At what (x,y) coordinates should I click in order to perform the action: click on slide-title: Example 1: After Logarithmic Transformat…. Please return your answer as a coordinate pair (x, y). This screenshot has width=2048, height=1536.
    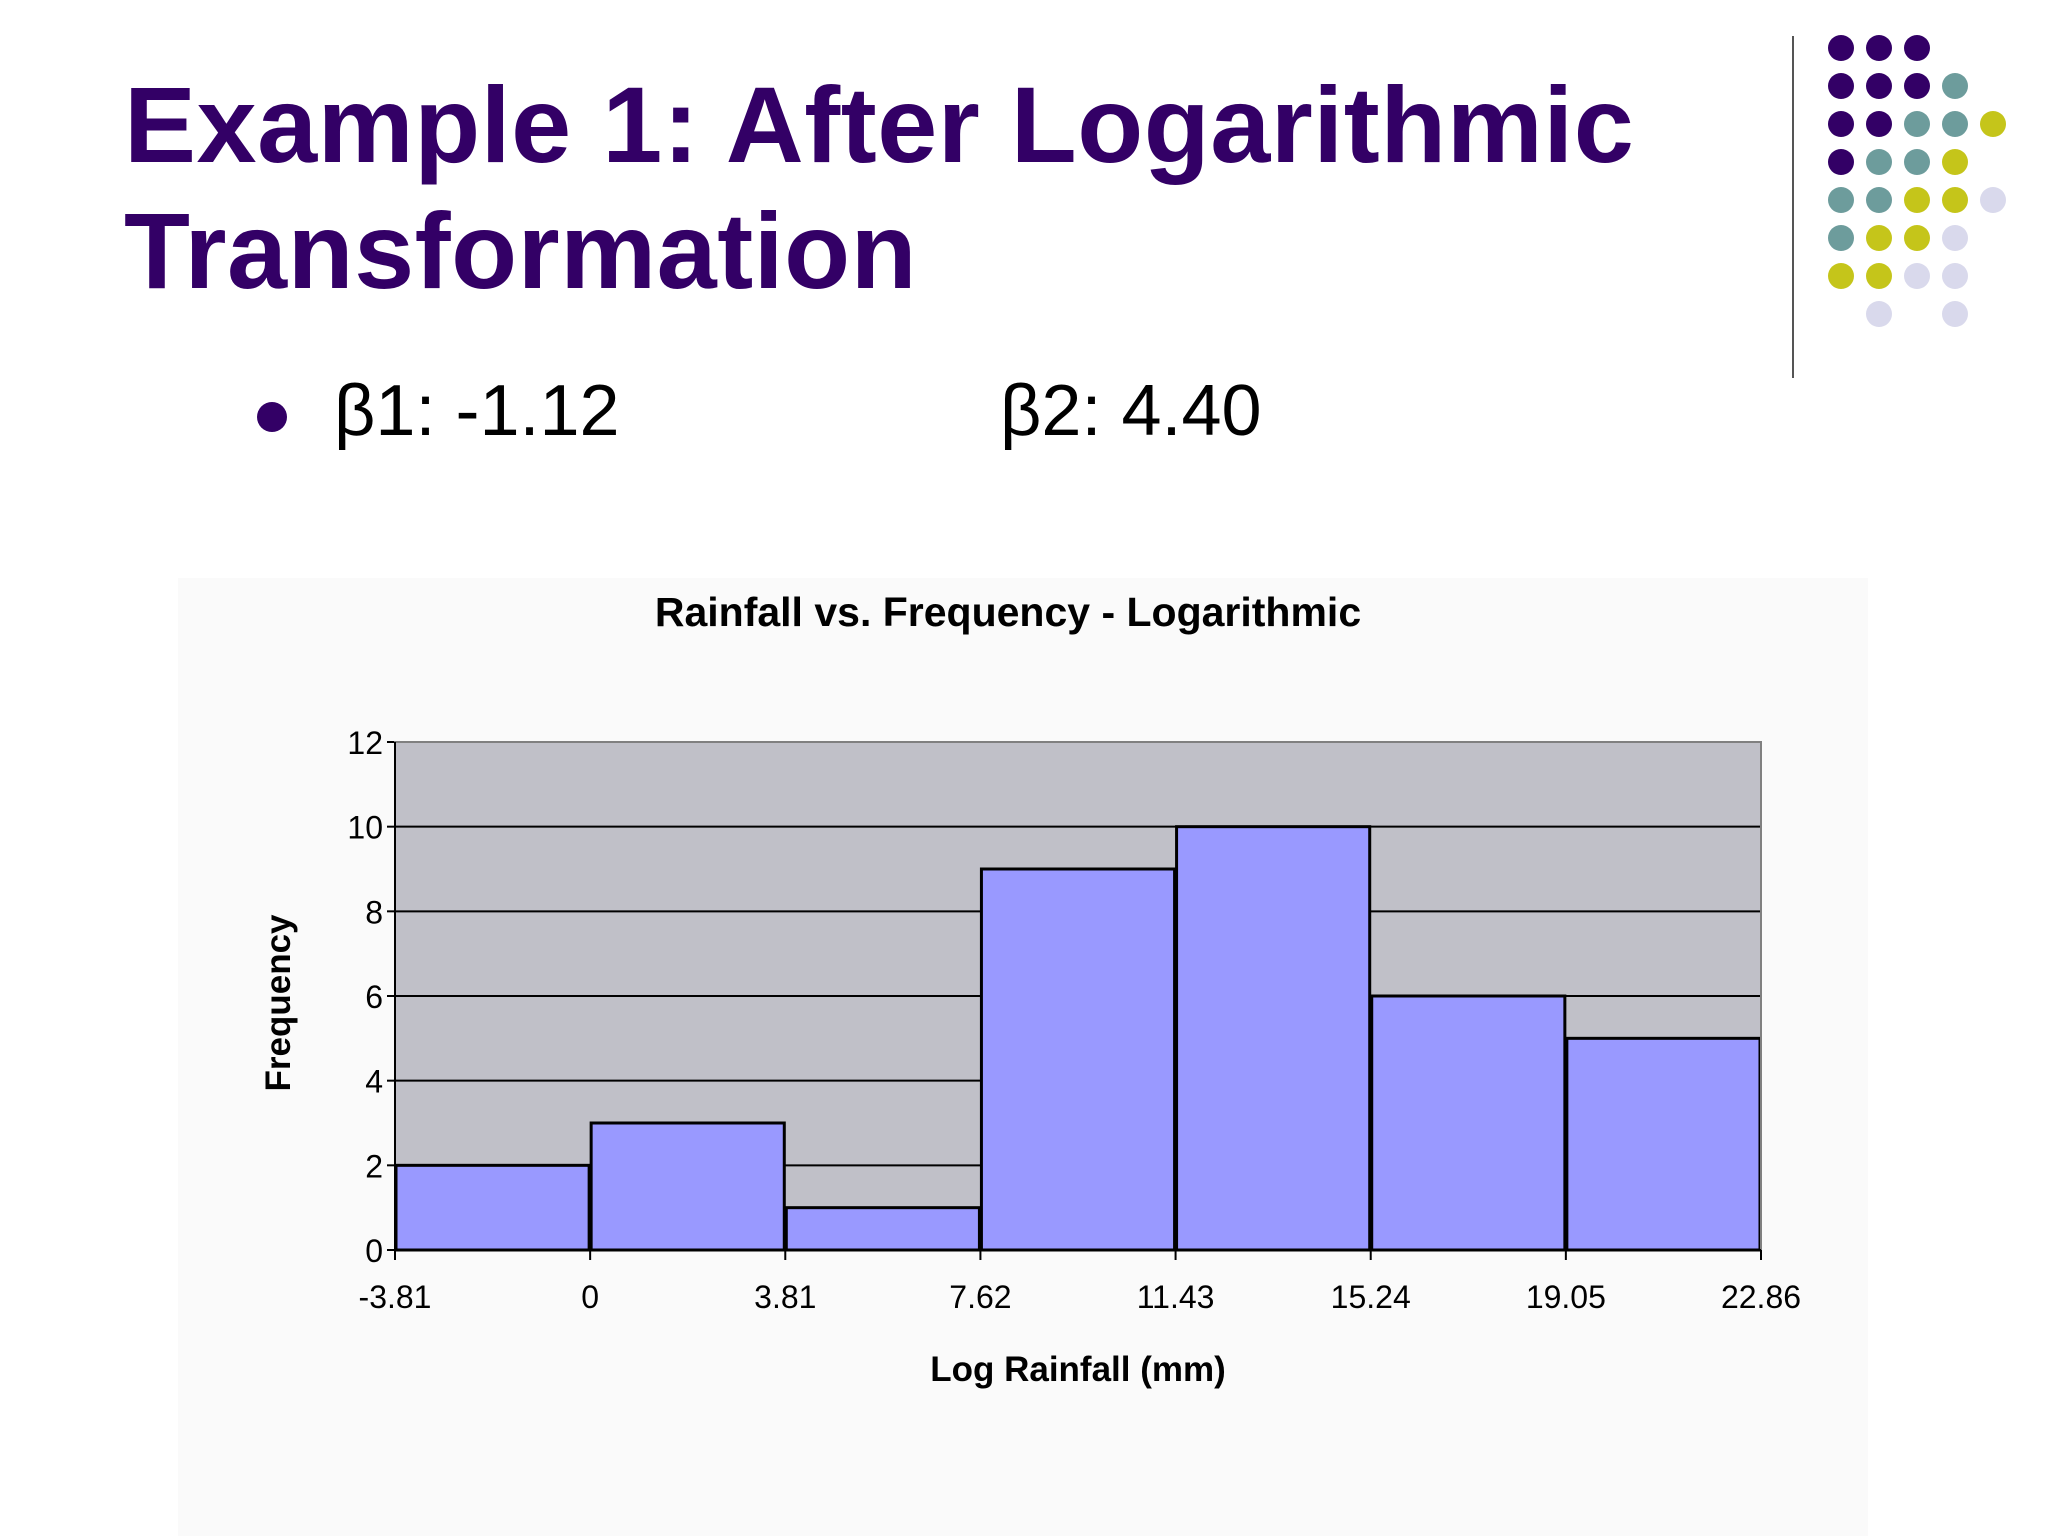
    Looking at the image, I should click on (934, 188).